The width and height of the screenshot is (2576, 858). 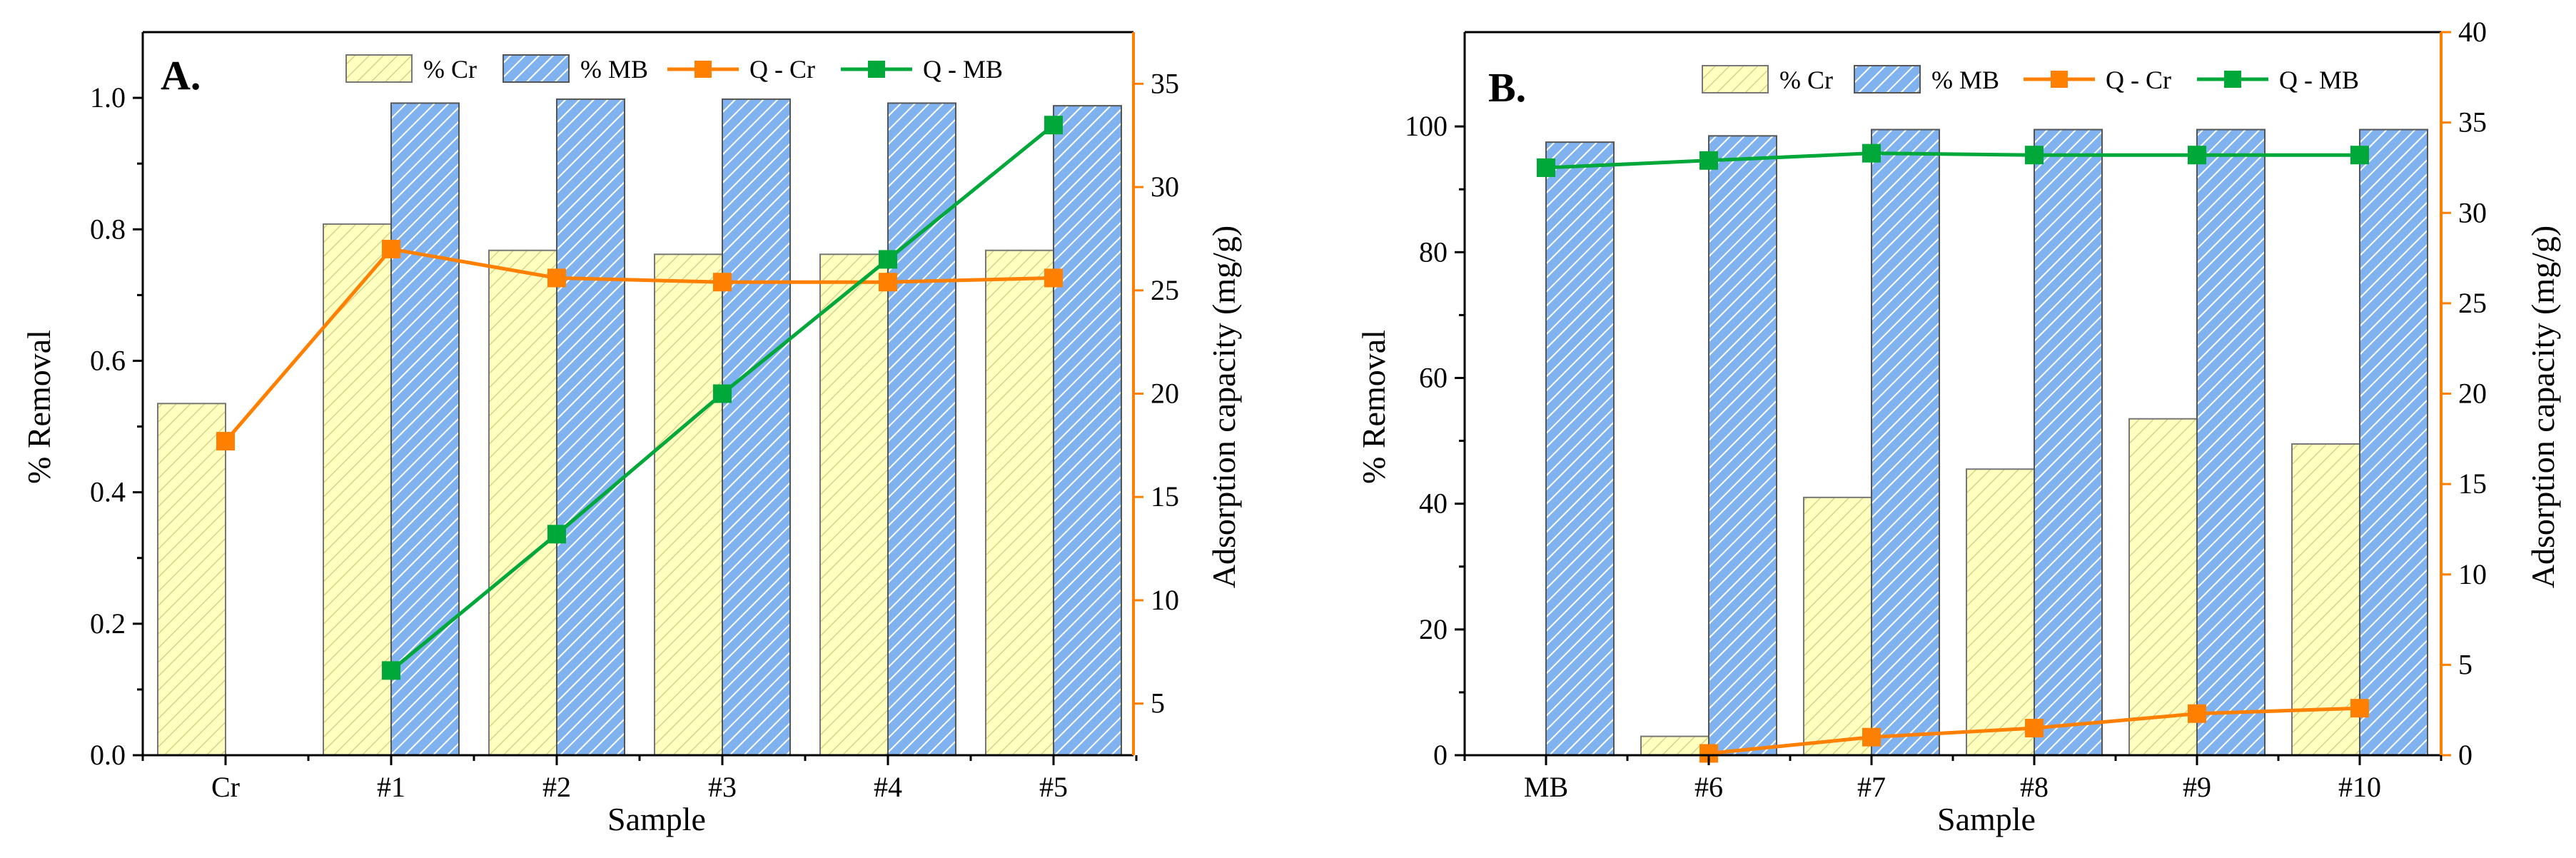 What do you see at coordinates (2472, 212) in the screenshot?
I see `panel-b-y2tick-label-6: 30` at bounding box center [2472, 212].